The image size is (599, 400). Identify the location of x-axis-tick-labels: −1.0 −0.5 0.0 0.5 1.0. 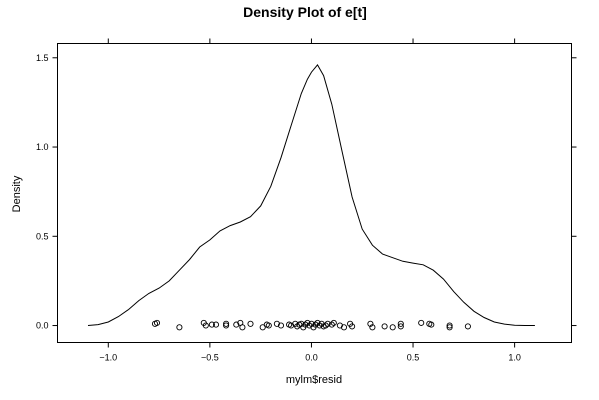
(309, 358).